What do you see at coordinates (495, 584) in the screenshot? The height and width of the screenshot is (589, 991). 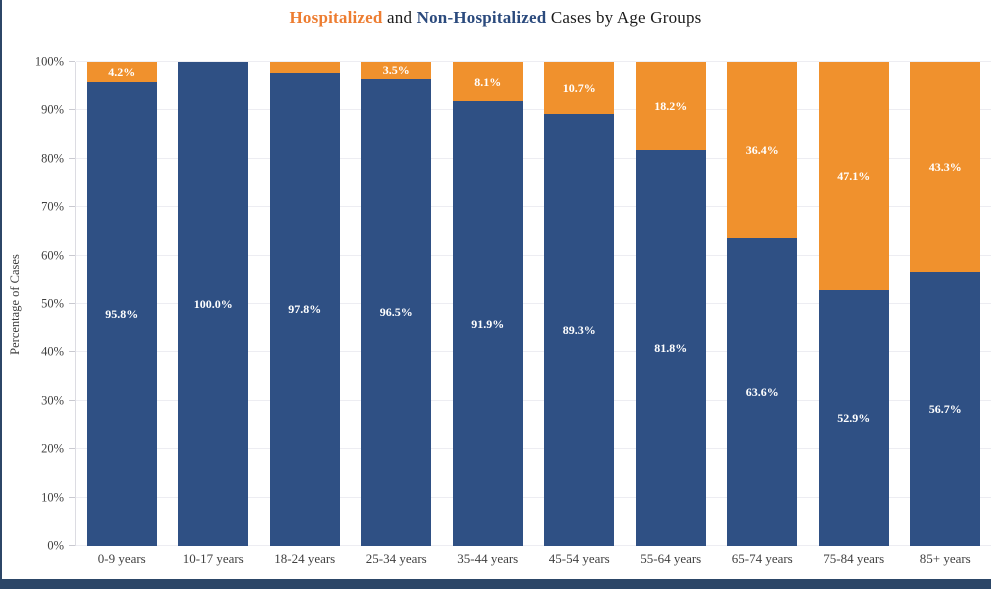 I see `window-bottom-border` at bounding box center [495, 584].